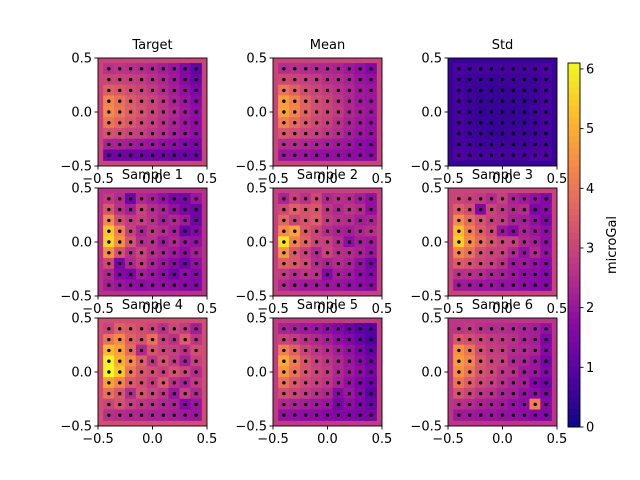  I want to click on y-tick-label: 0.0, so click(256, 113).